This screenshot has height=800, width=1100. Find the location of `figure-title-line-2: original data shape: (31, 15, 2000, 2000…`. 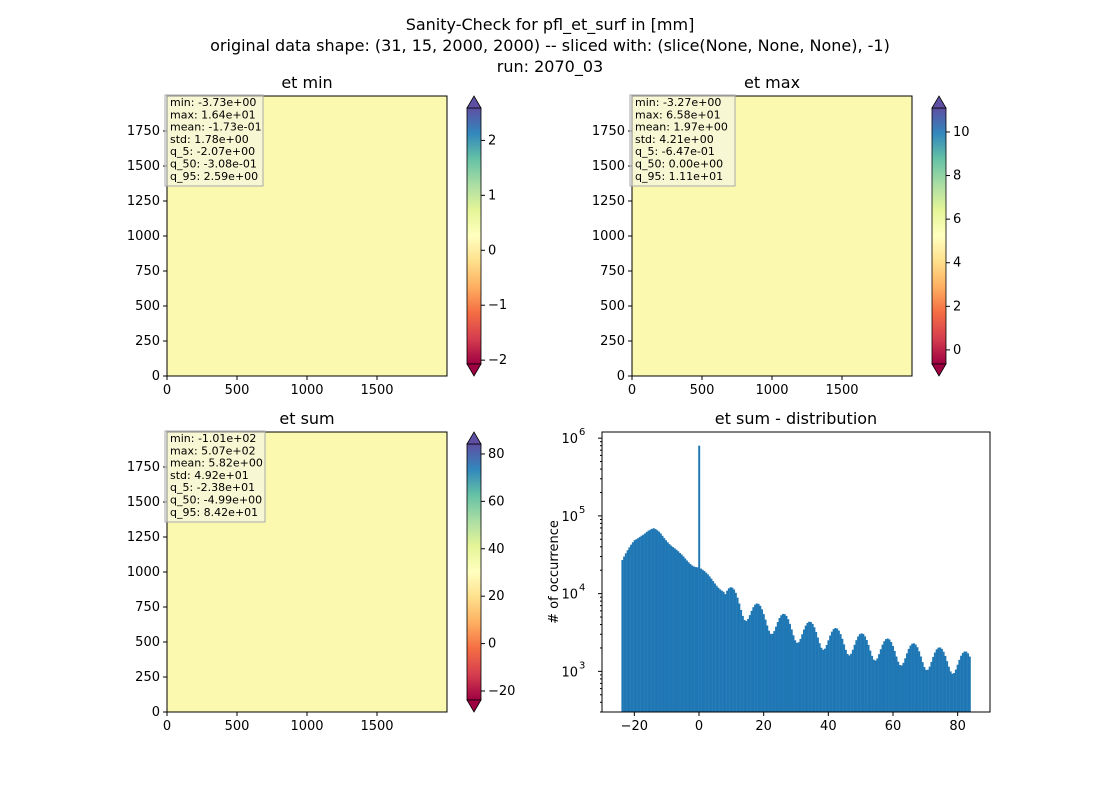

figure-title-line-2: original data shape: (31, 15, 2000, 2000… is located at coordinates (550, 45).